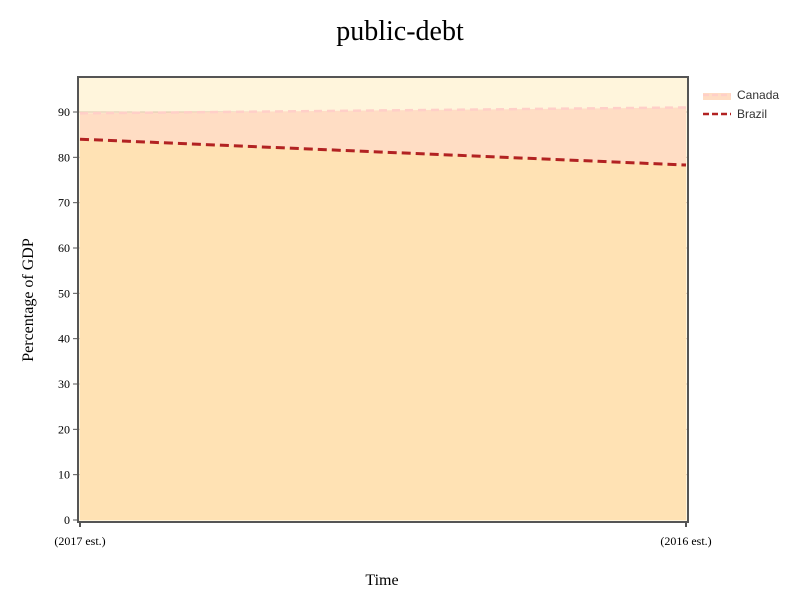  Describe the element at coordinates (735, 114) in the screenshot. I see `legend-item-brazil: Brazil` at that location.